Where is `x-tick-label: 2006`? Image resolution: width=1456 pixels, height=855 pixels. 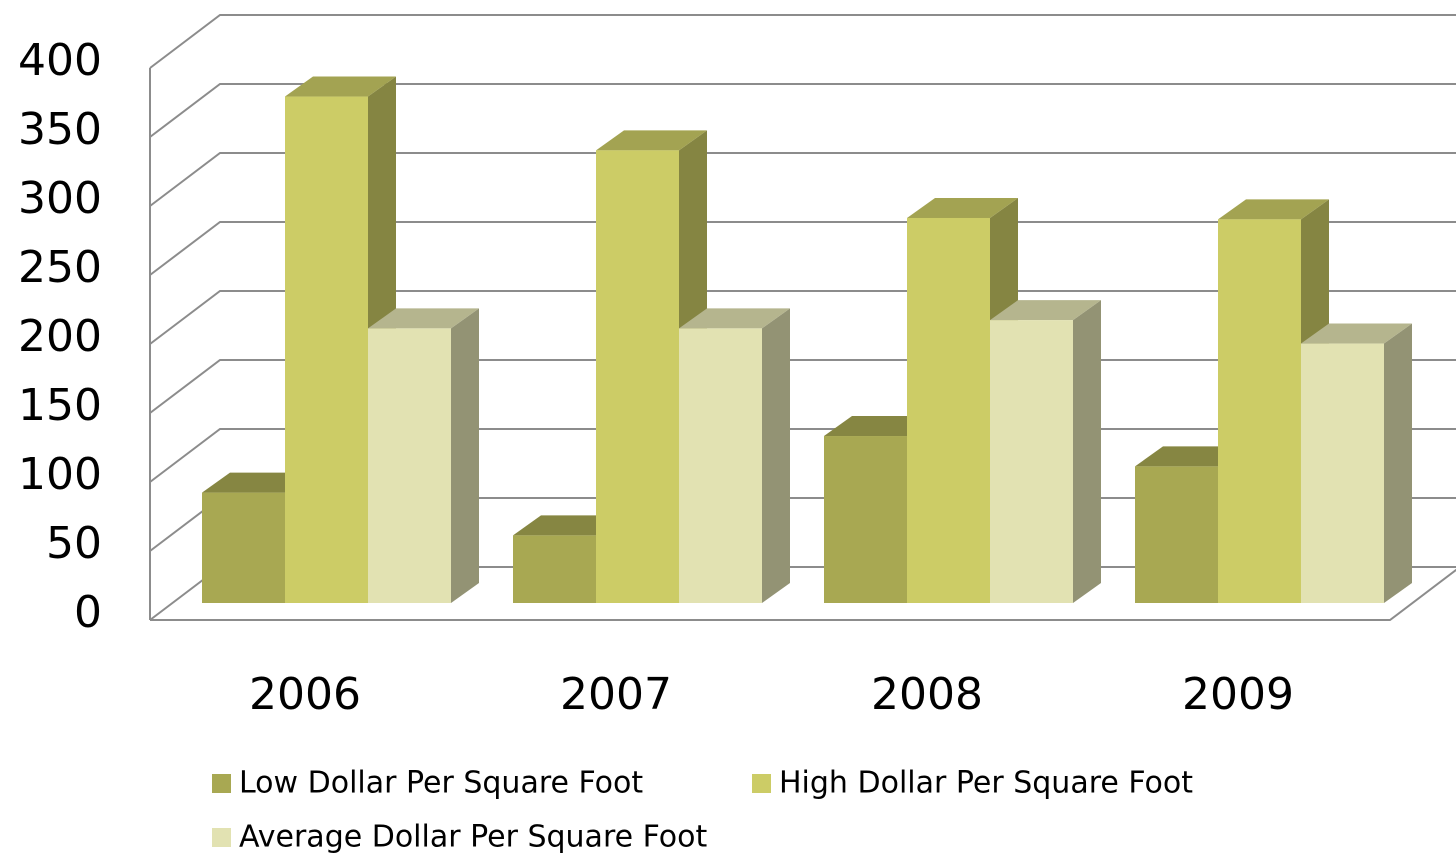 x-tick-label: 2006 is located at coordinates (305, 694).